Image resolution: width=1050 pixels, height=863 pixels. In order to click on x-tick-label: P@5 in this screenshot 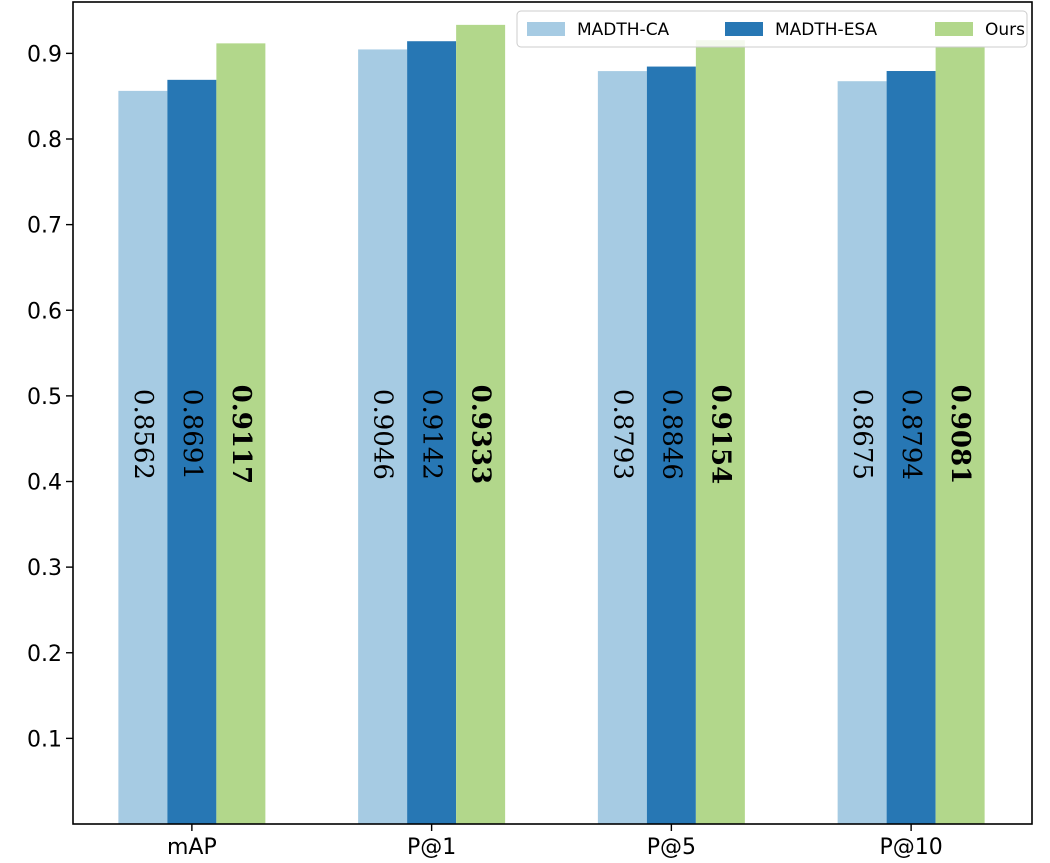, I will do `click(671, 847)`.